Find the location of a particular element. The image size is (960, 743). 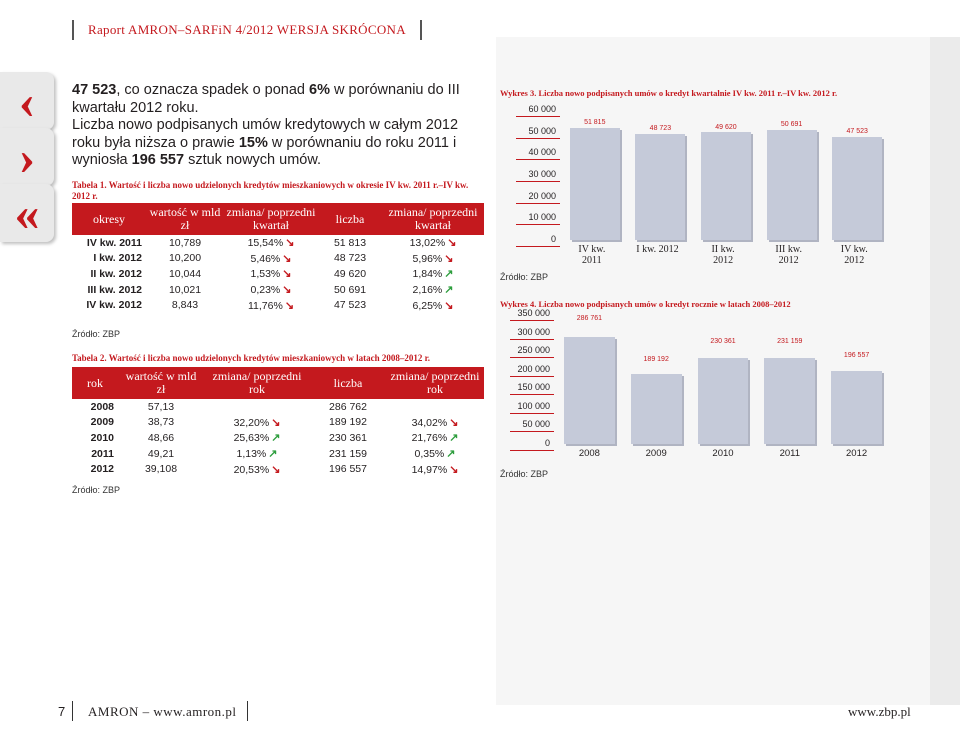

y-tick-label: 20 000 is located at coordinates (542, 195).